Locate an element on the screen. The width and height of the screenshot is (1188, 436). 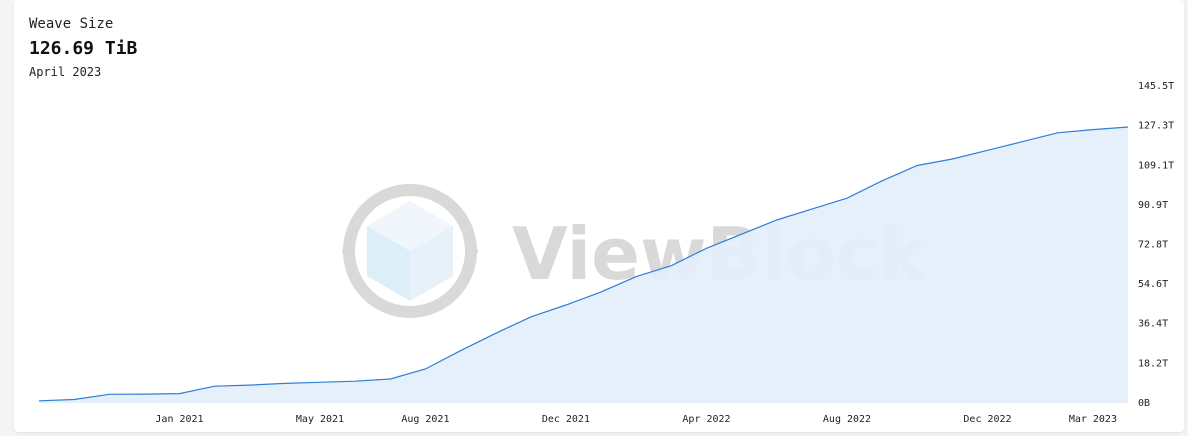
x-tick-label: Aug 2021 is located at coordinates (425, 419).